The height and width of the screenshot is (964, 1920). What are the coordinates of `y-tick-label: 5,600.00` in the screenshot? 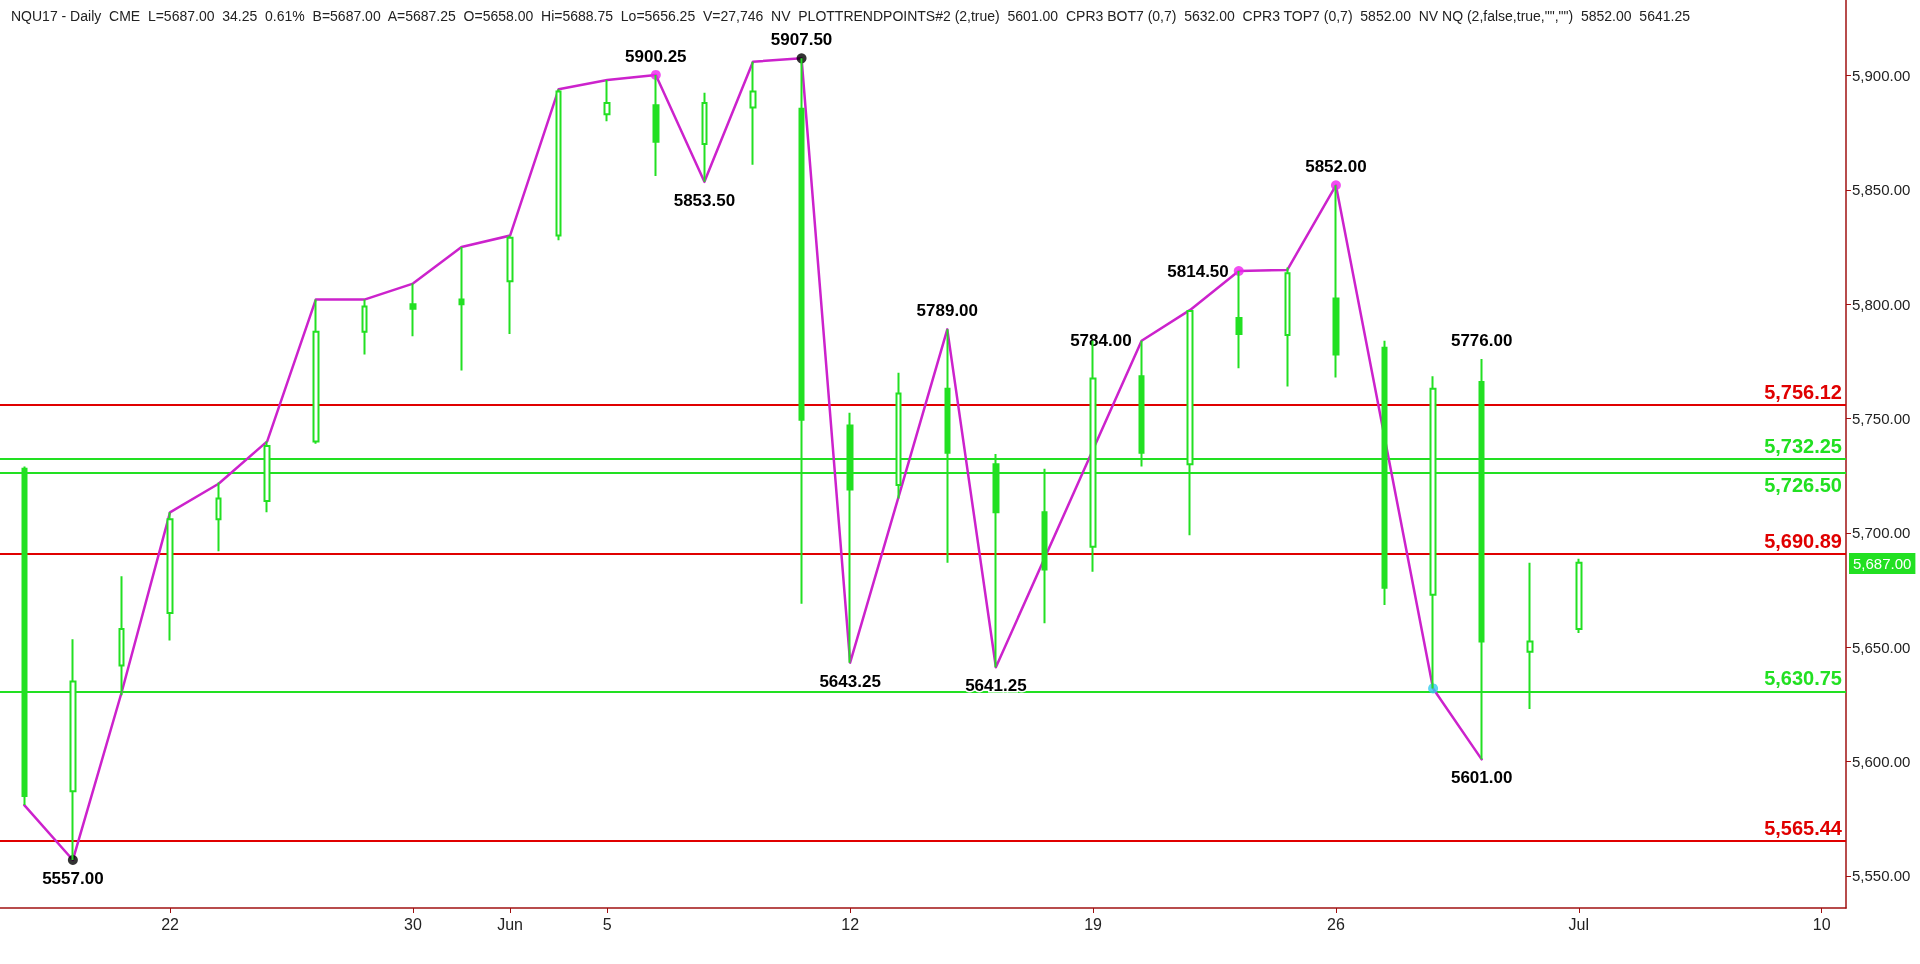 It's located at (1881, 762).